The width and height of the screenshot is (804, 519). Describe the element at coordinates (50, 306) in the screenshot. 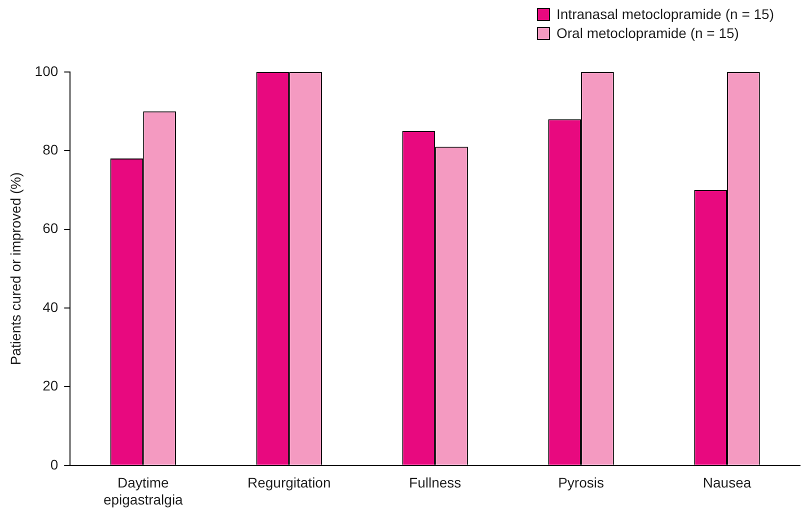

I see `y-tick-label: 40` at that location.